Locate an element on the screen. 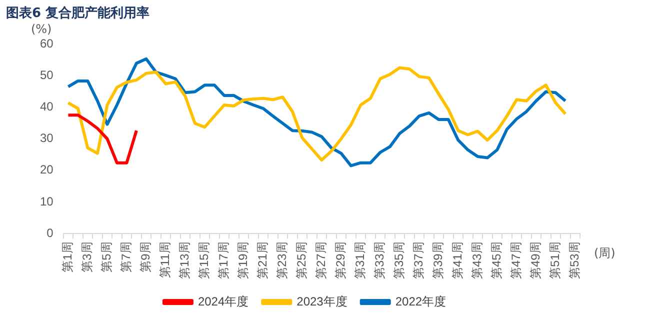 This screenshot has width=650, height=335. x-axis-title: (周) is located at coordinates (605, 253).